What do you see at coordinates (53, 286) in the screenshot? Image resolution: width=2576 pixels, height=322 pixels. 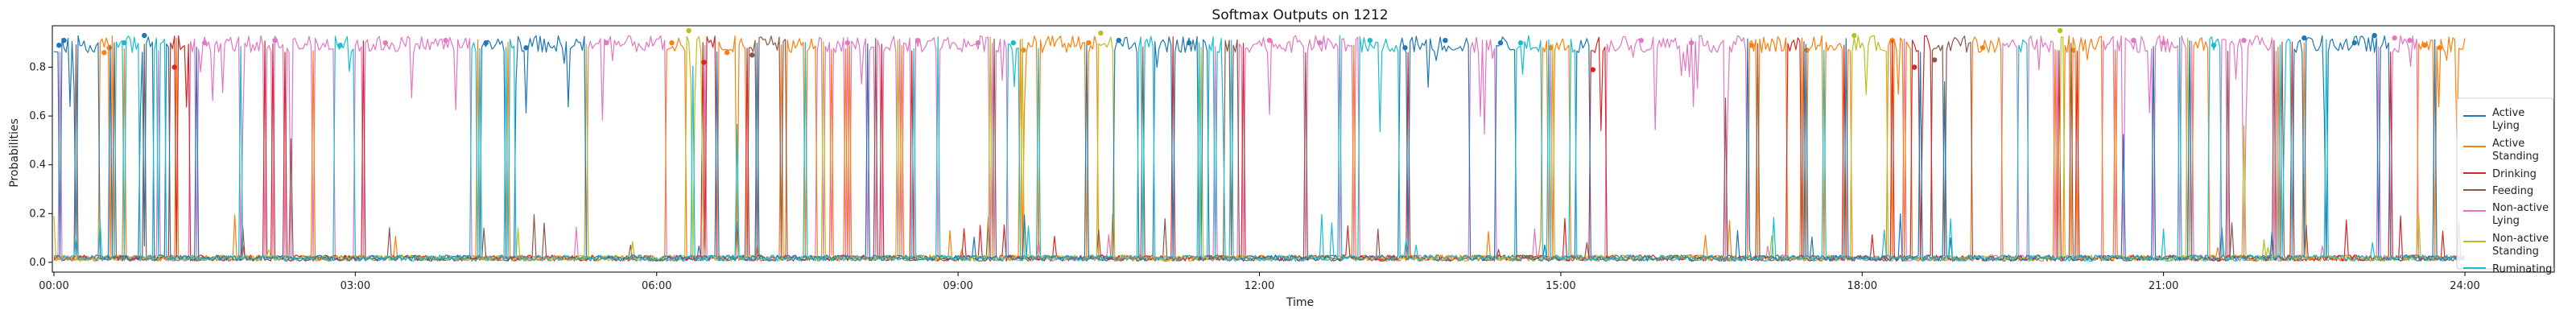 I see `x-tick-label: 00:00` at bounding box center [53, 286].